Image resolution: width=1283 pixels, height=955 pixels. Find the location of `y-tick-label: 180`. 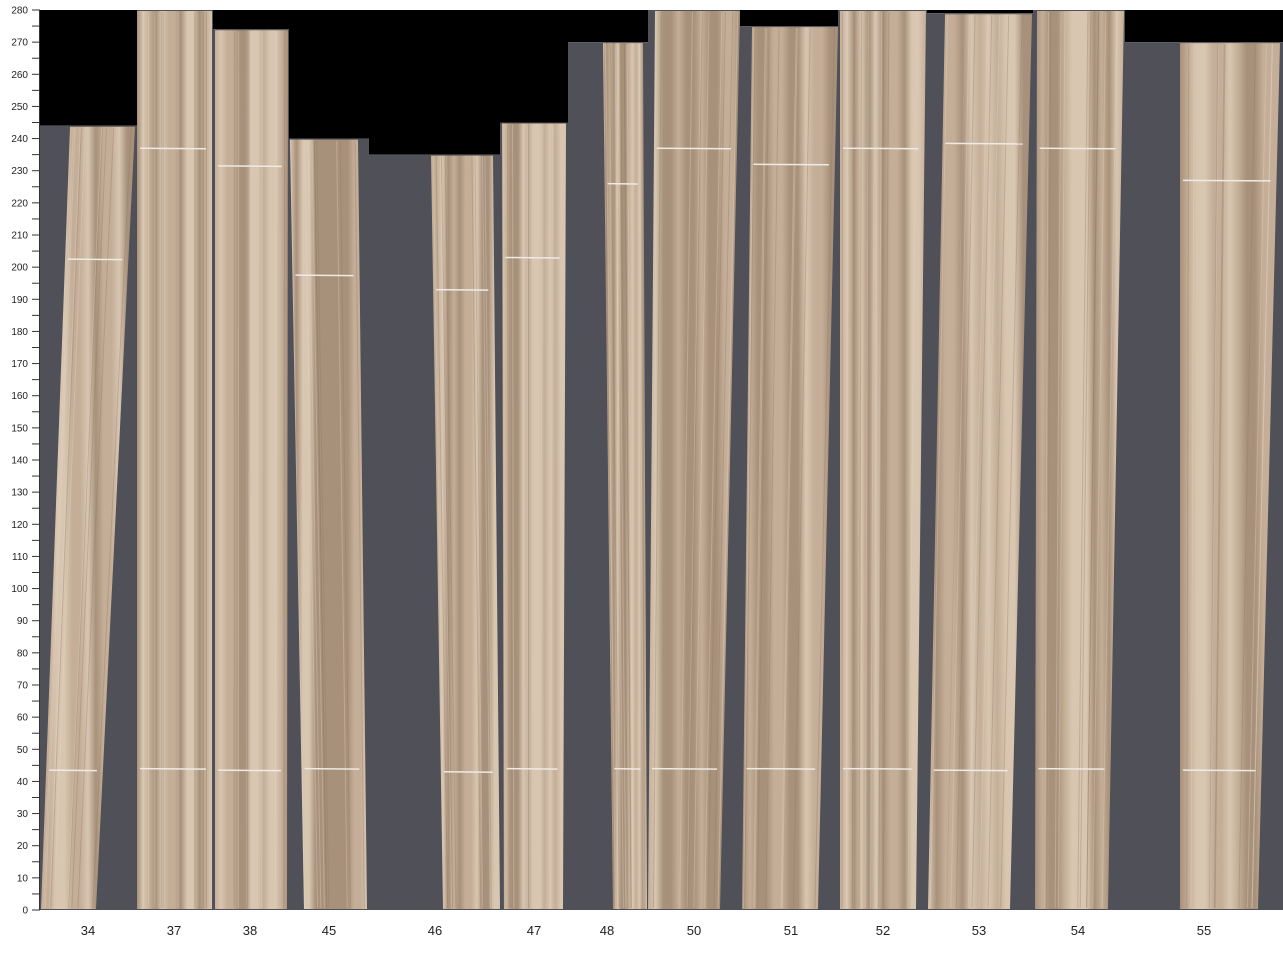

y-tick-label: 180 is located at coordinates (19, 332).